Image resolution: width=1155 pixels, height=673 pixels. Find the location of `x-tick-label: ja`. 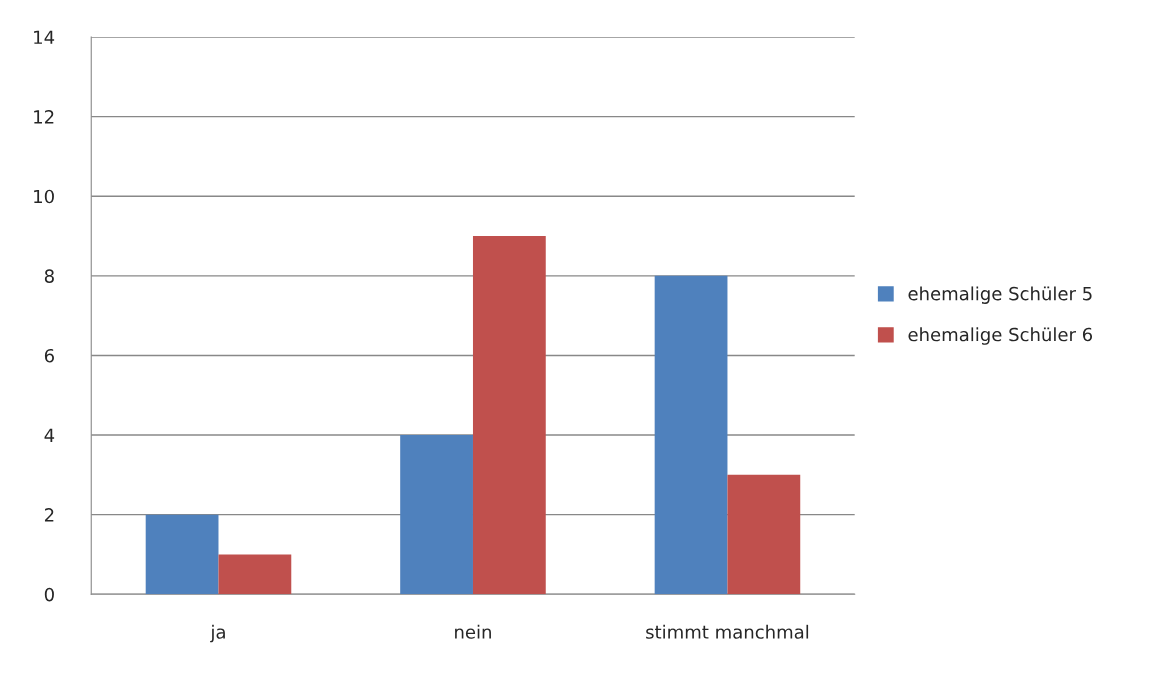

x-tick-label: ja is located at coordinates (217, 633).